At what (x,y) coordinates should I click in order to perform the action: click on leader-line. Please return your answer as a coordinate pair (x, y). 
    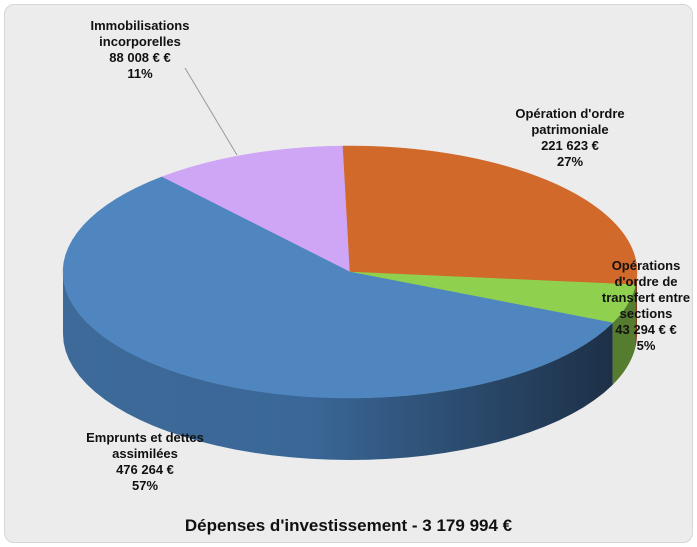
    Looking at the image, I should click on (211, 111).